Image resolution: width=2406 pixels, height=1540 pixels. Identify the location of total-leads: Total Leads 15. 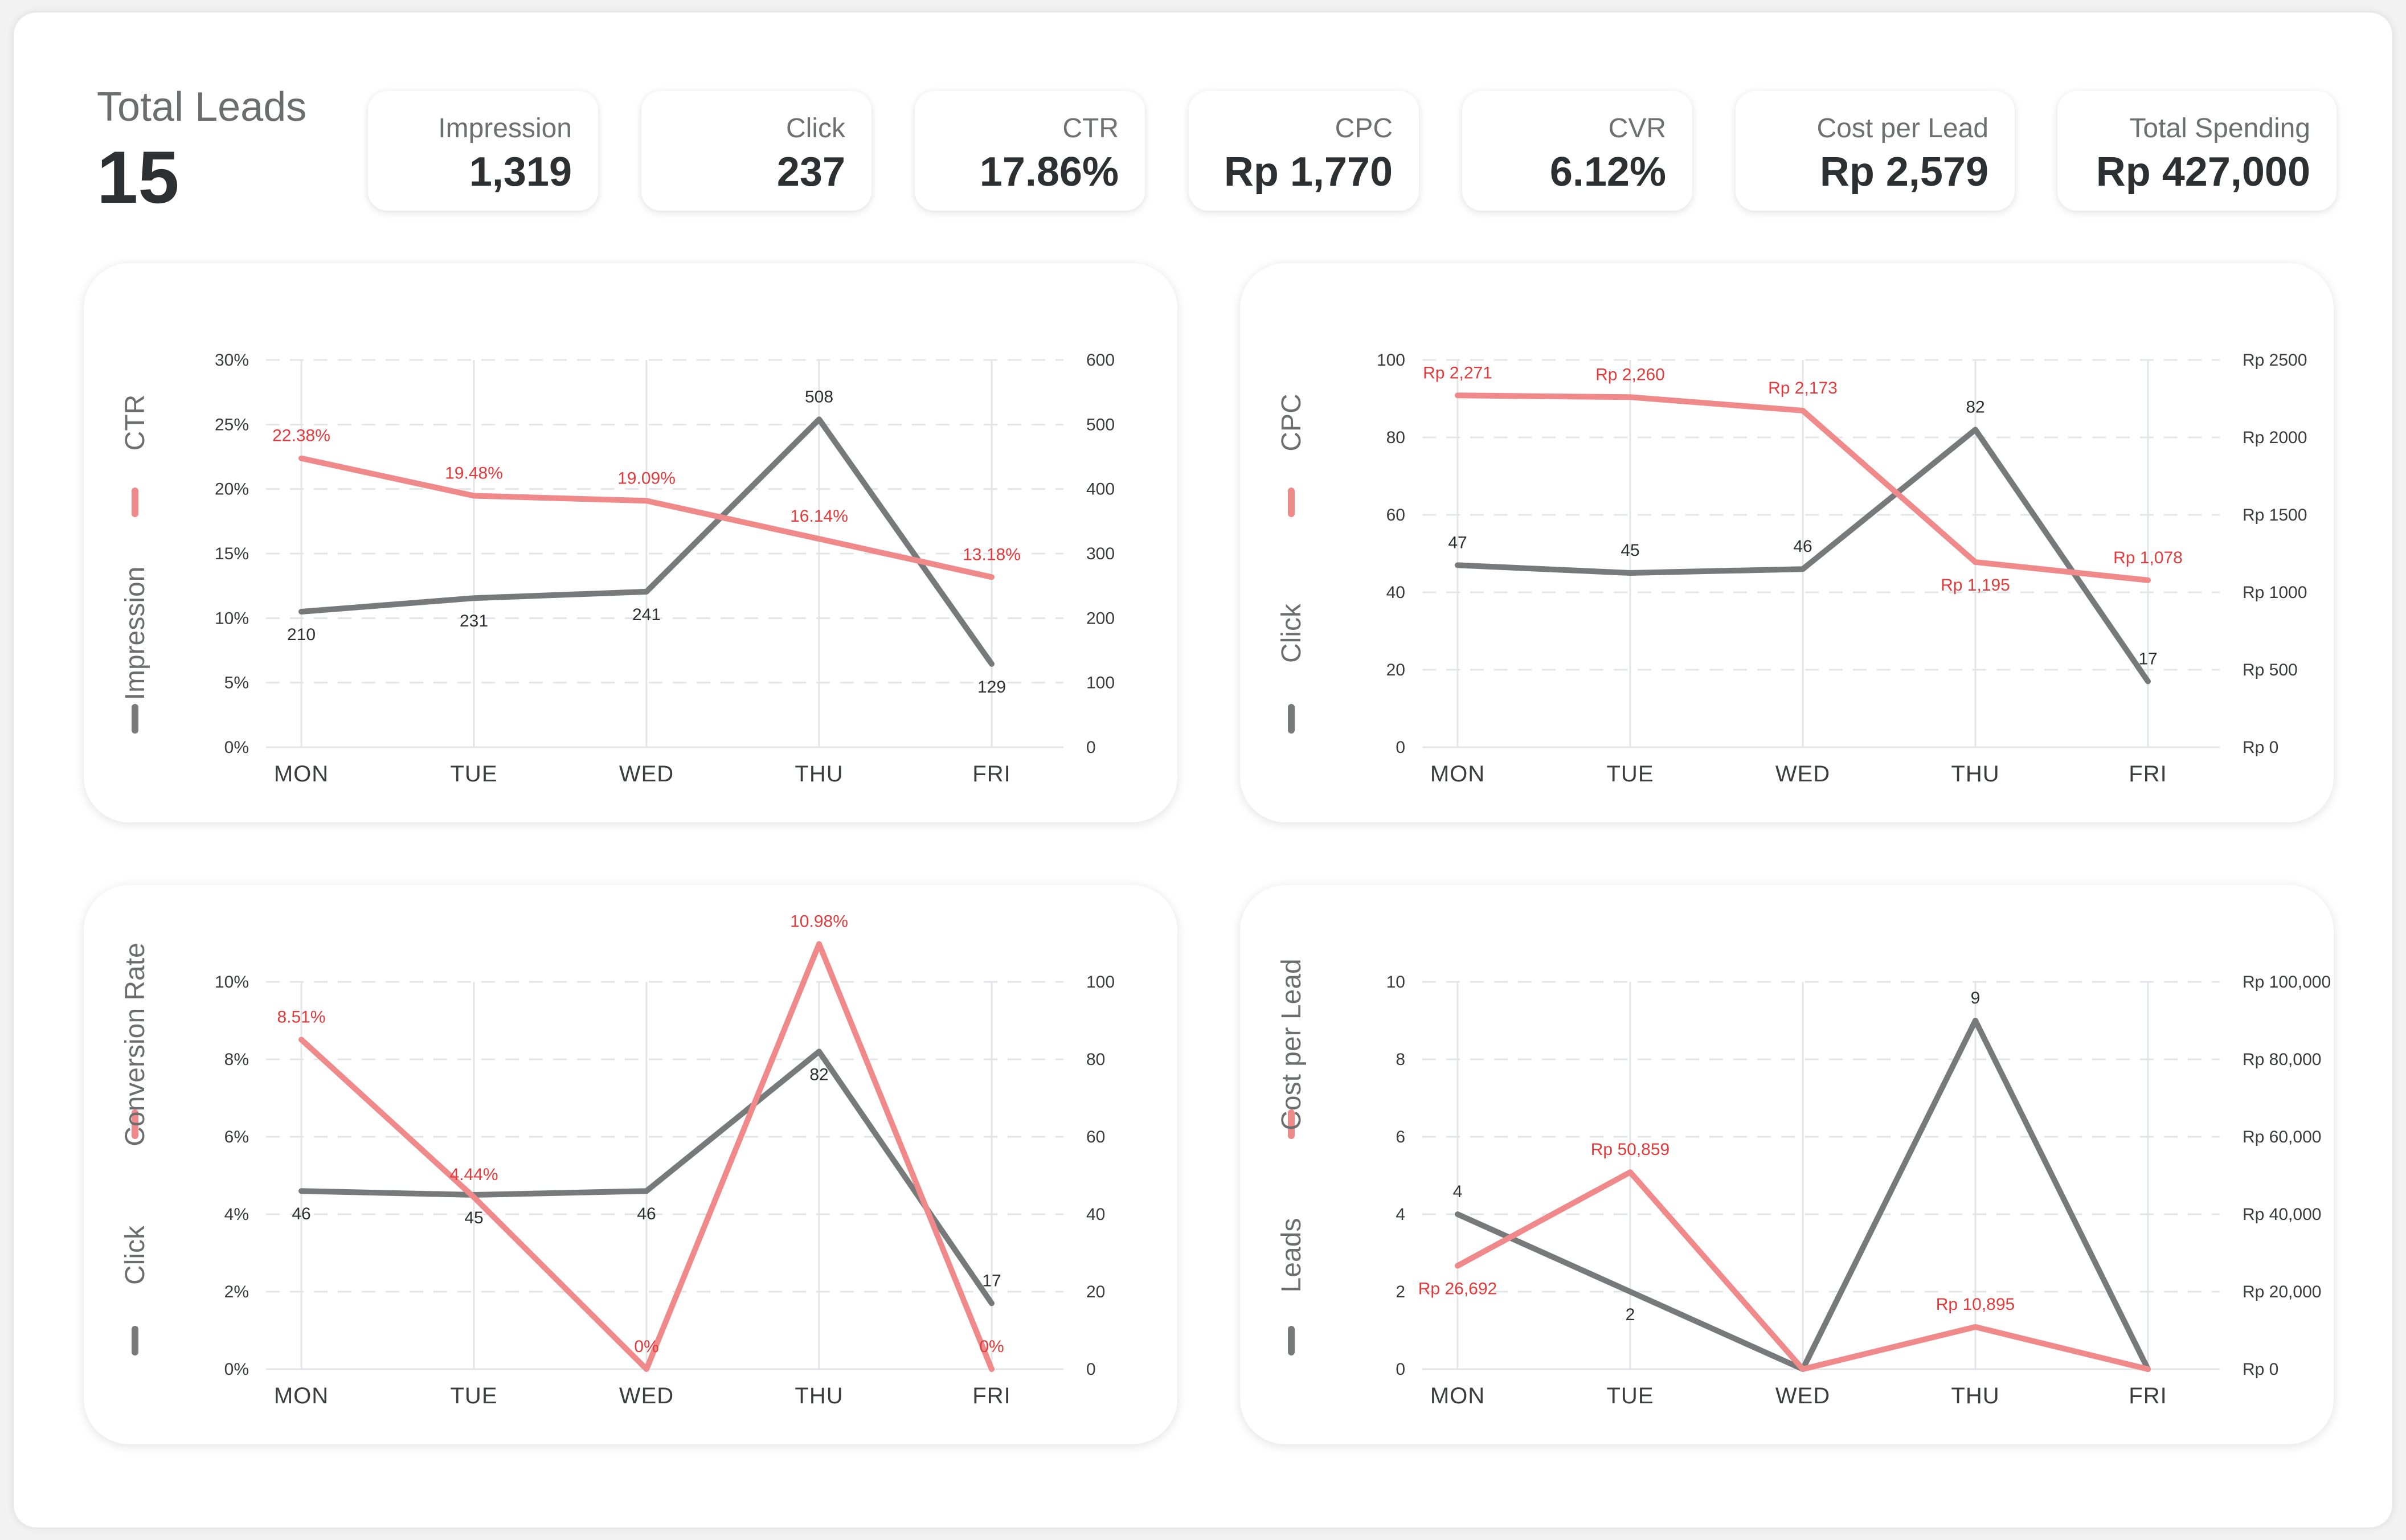
(201, 150).